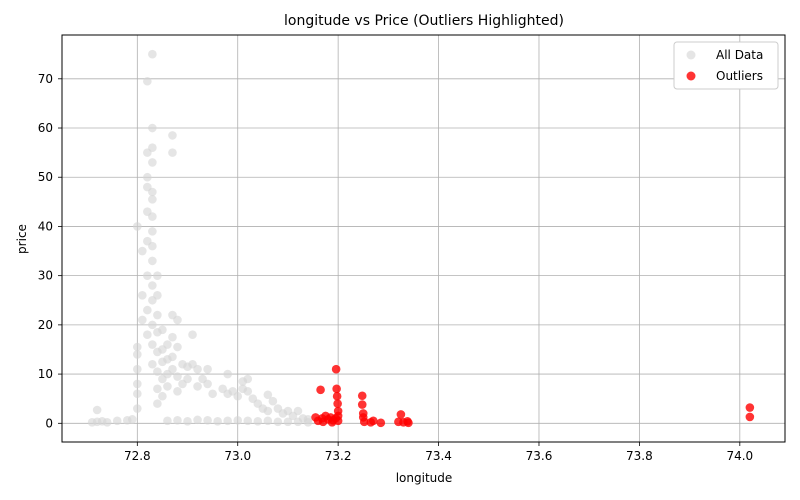  Describe the element at coordinates (22, 239) in the screenshot. I see `y-axis-title: price` at that location.